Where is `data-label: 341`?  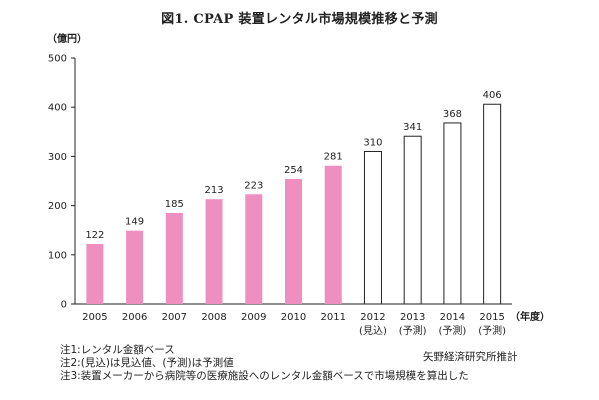
data-label: 341 is located at coordinates (412, 127).